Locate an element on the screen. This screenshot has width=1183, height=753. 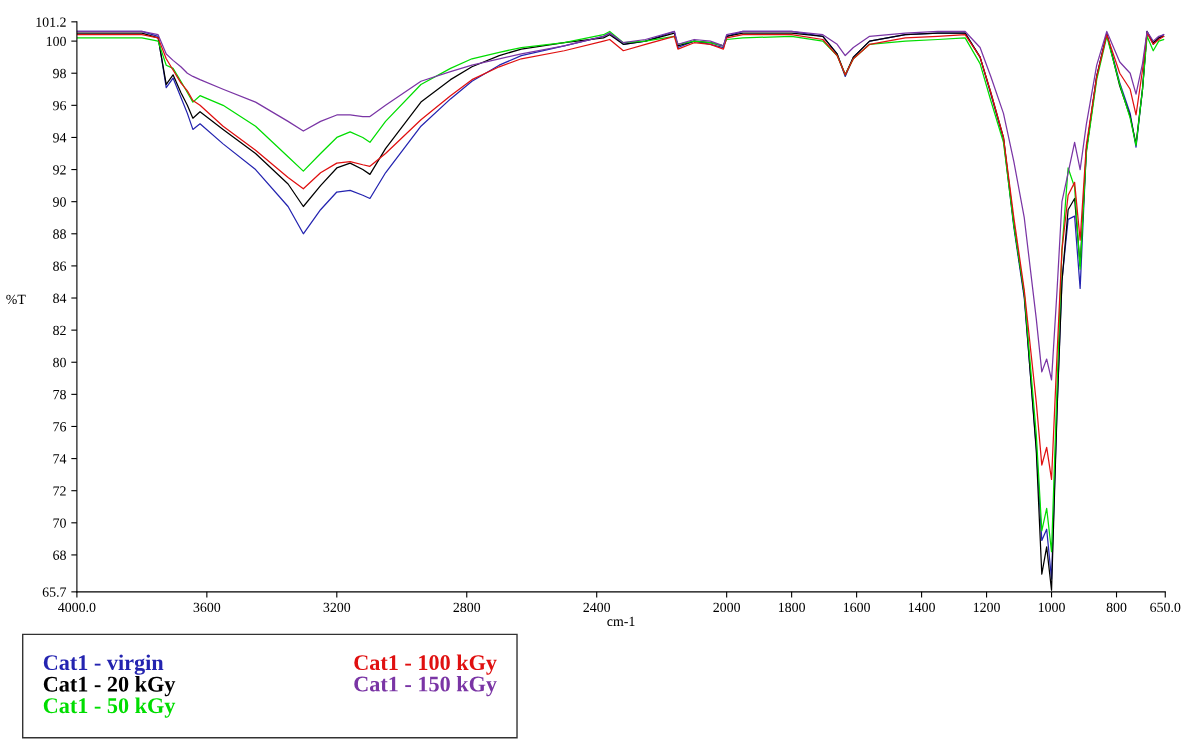
text: Cat1 - virgin is located at coordinates (103, 664).